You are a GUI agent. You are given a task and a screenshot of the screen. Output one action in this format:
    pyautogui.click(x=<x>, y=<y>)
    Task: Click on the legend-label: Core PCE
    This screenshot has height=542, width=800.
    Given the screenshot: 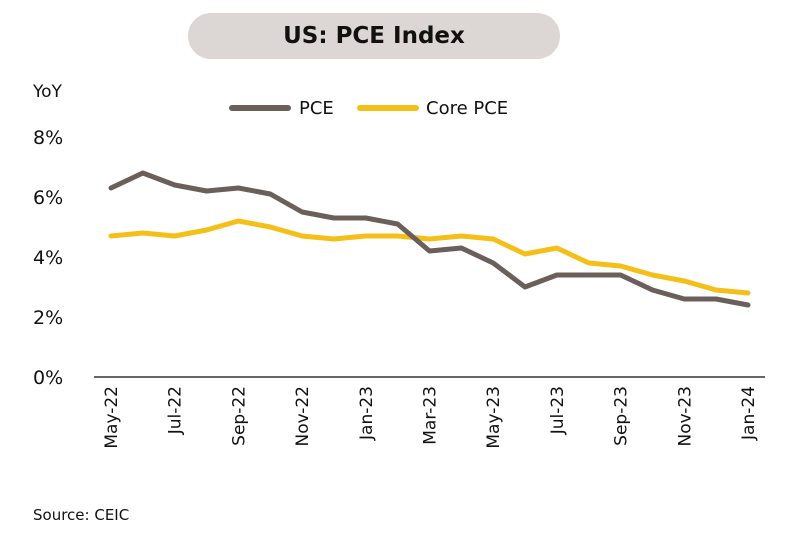 What is the action you would take?
    pyautogui.click(x=467, y=108)
    